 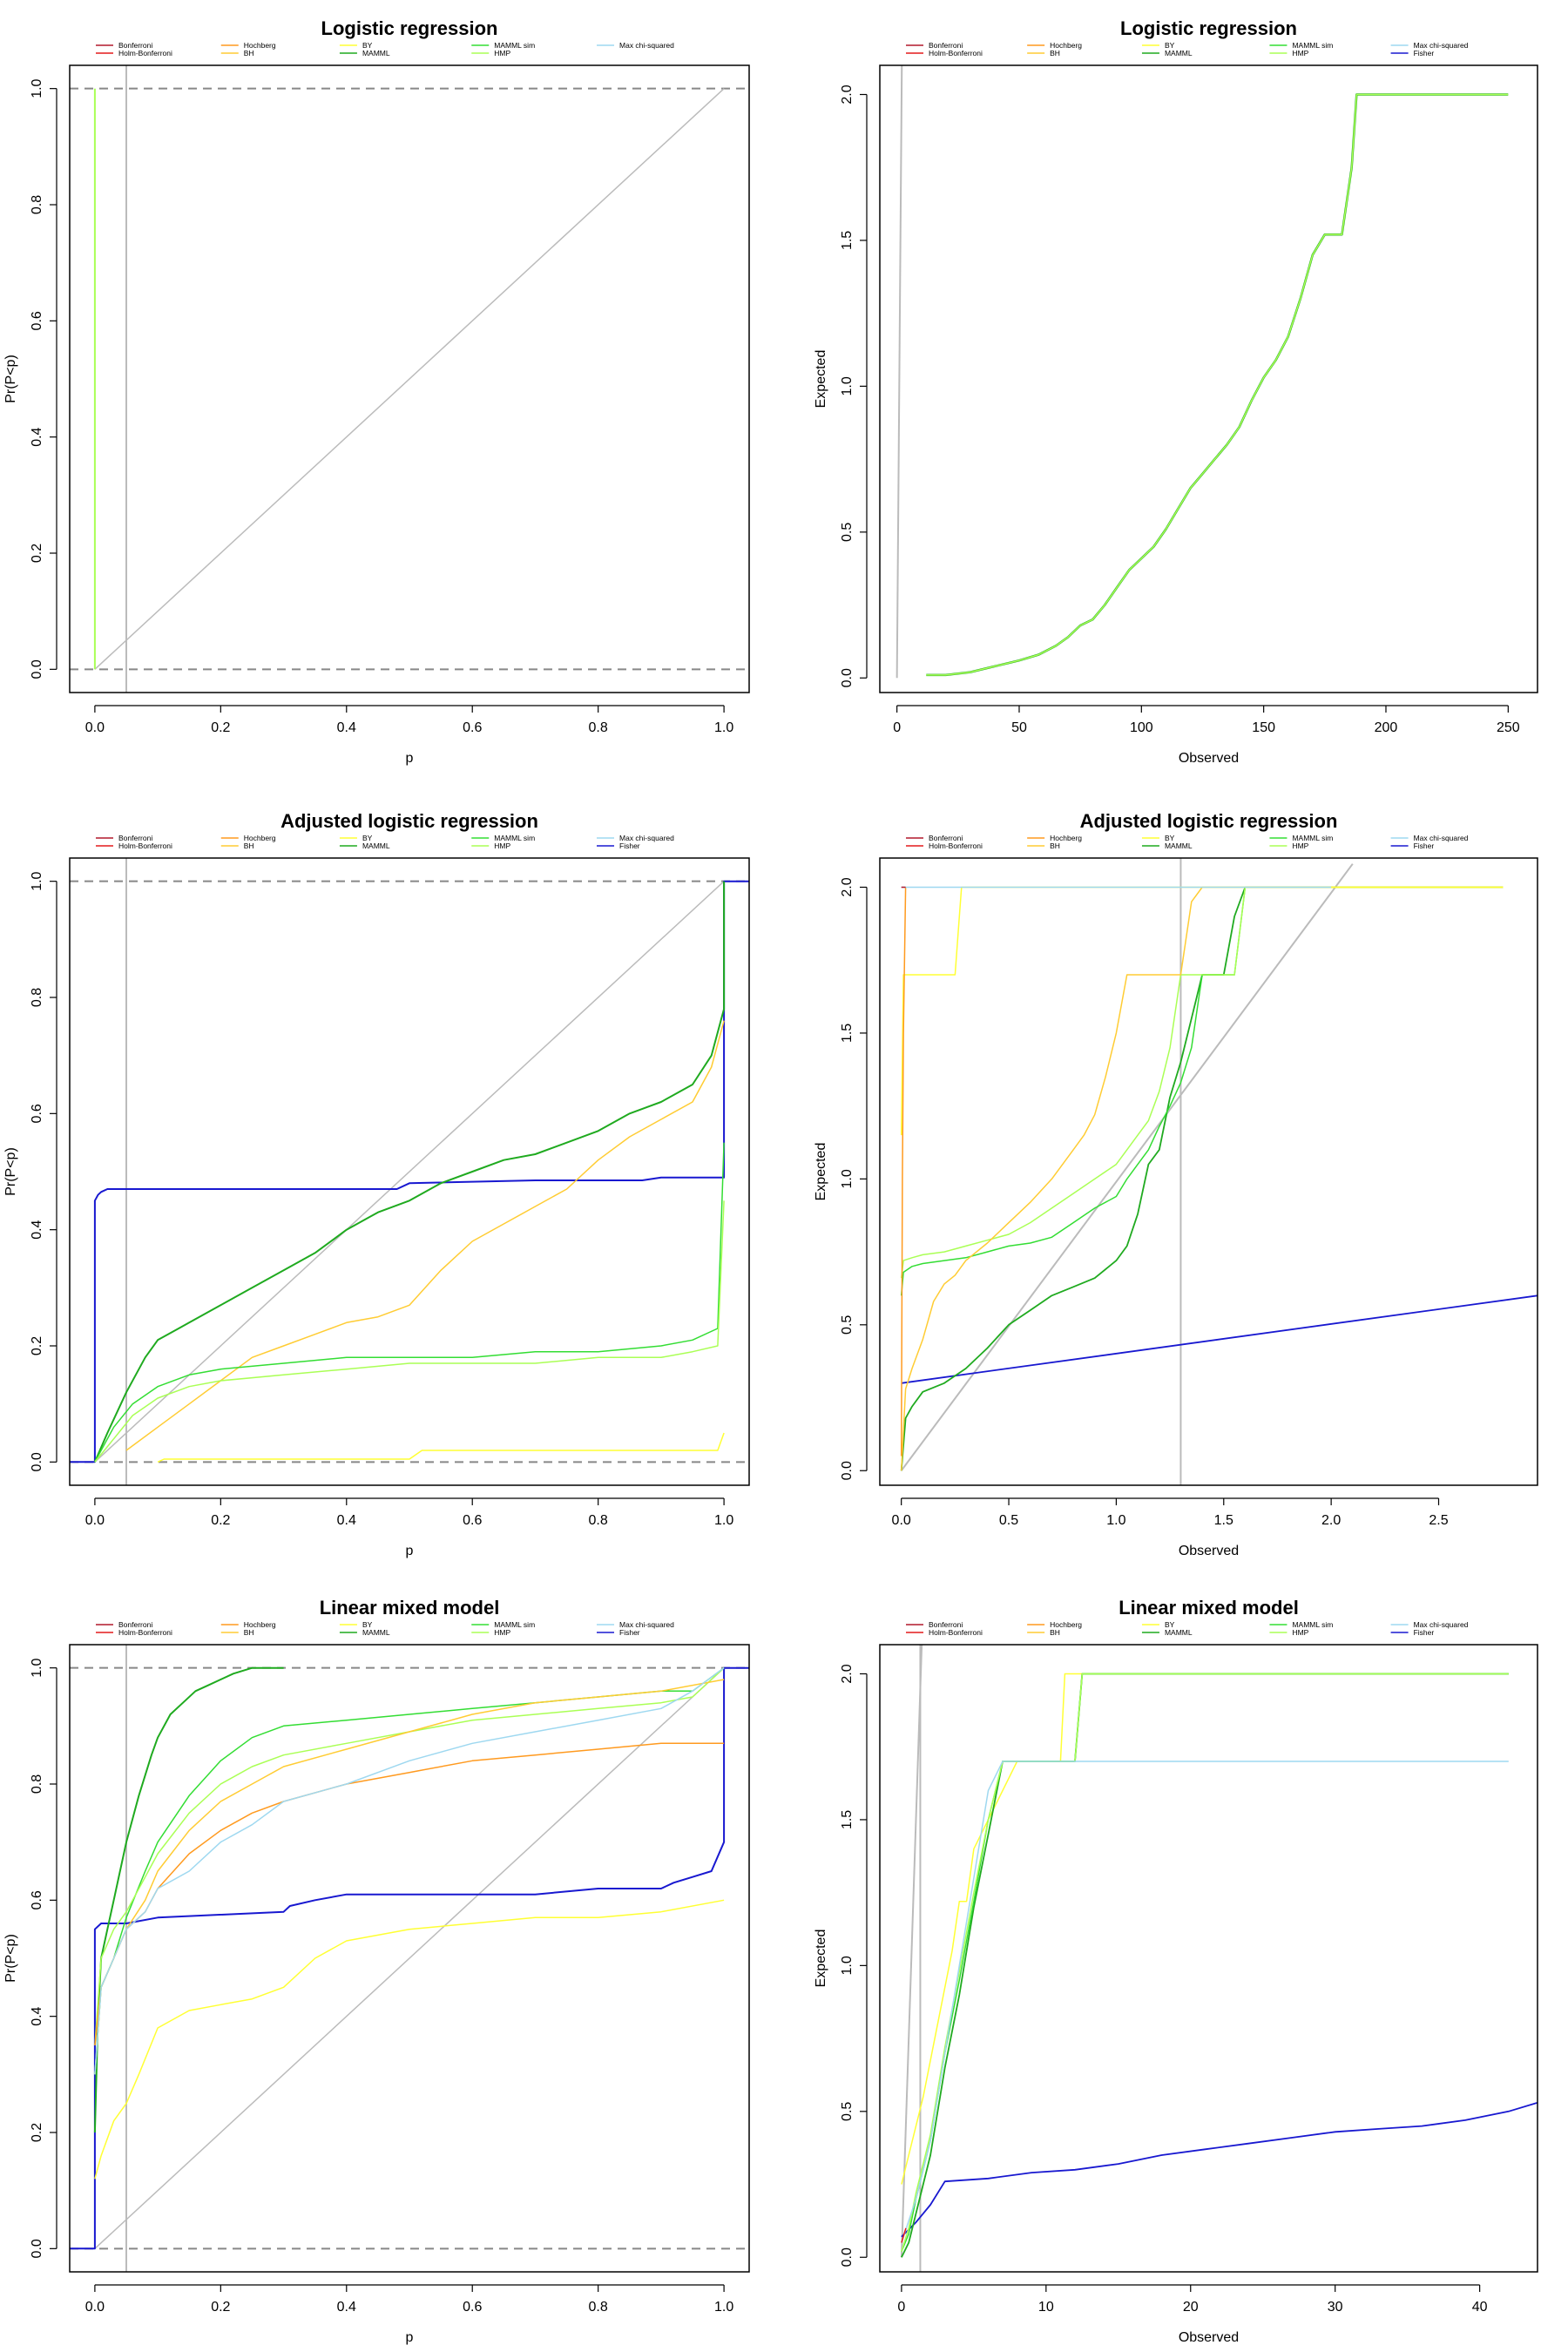 I want to click on x-tick-label: 40, so click(x=1480, y=2308).